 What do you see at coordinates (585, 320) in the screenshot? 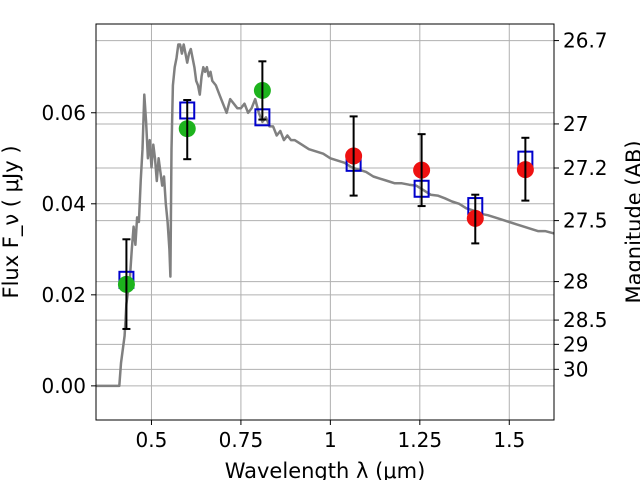
I see `mag-tick-label: 28.5` at bounding box center [585, 320].